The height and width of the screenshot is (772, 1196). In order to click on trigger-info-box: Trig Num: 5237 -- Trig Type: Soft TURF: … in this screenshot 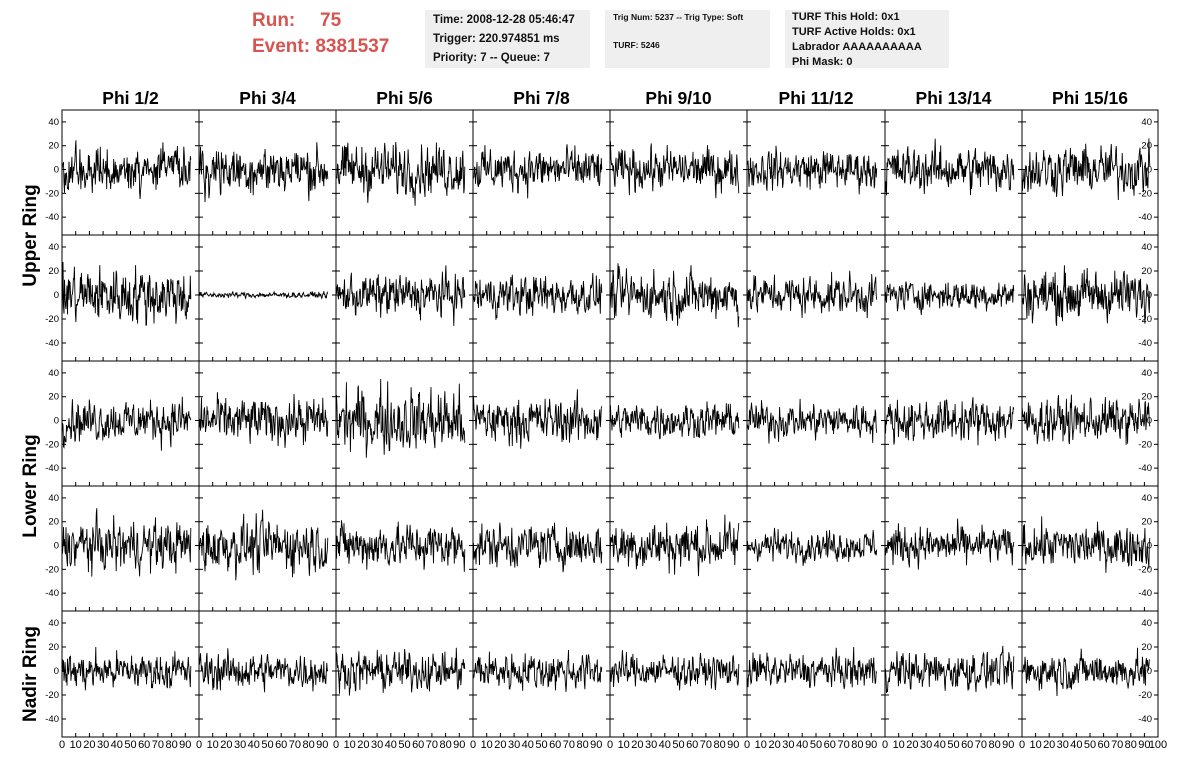, I will do `click(687, 39)`.